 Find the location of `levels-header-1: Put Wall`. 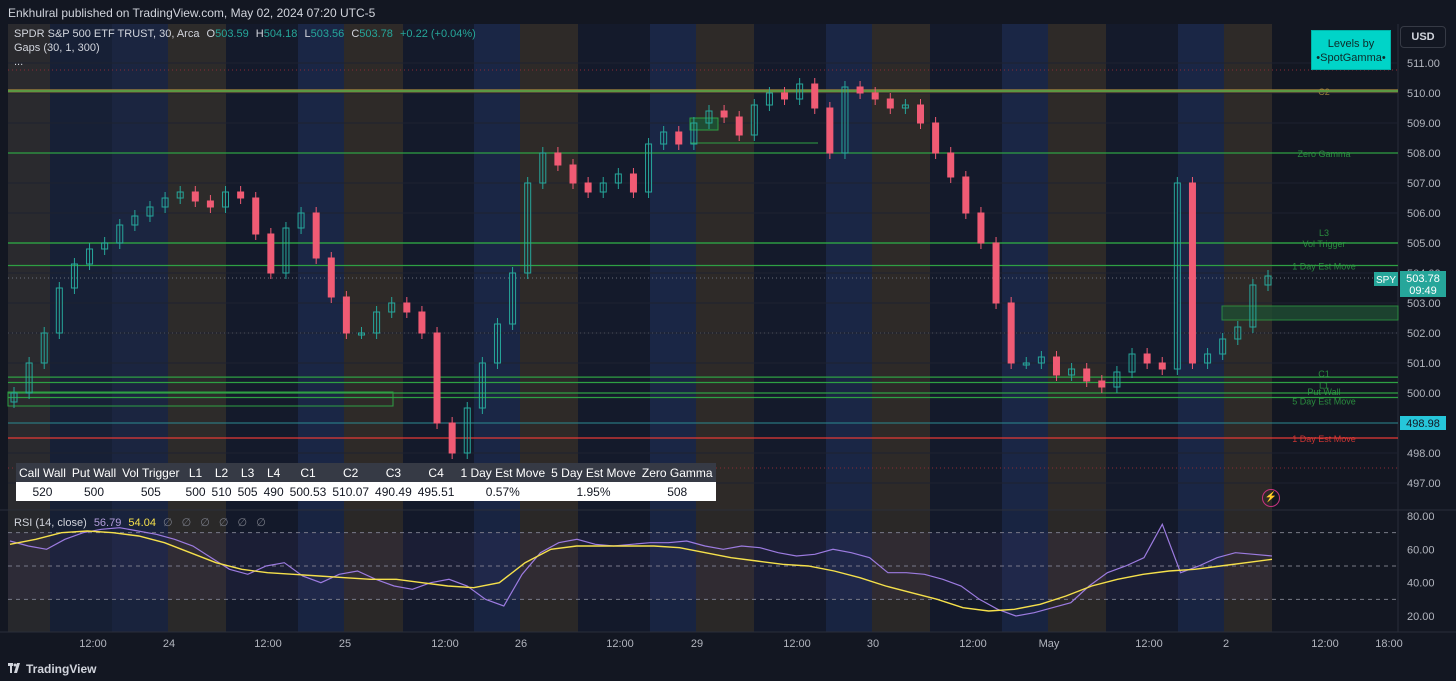

levels-header-1: Put Wall is located at coordinates (94, 472).